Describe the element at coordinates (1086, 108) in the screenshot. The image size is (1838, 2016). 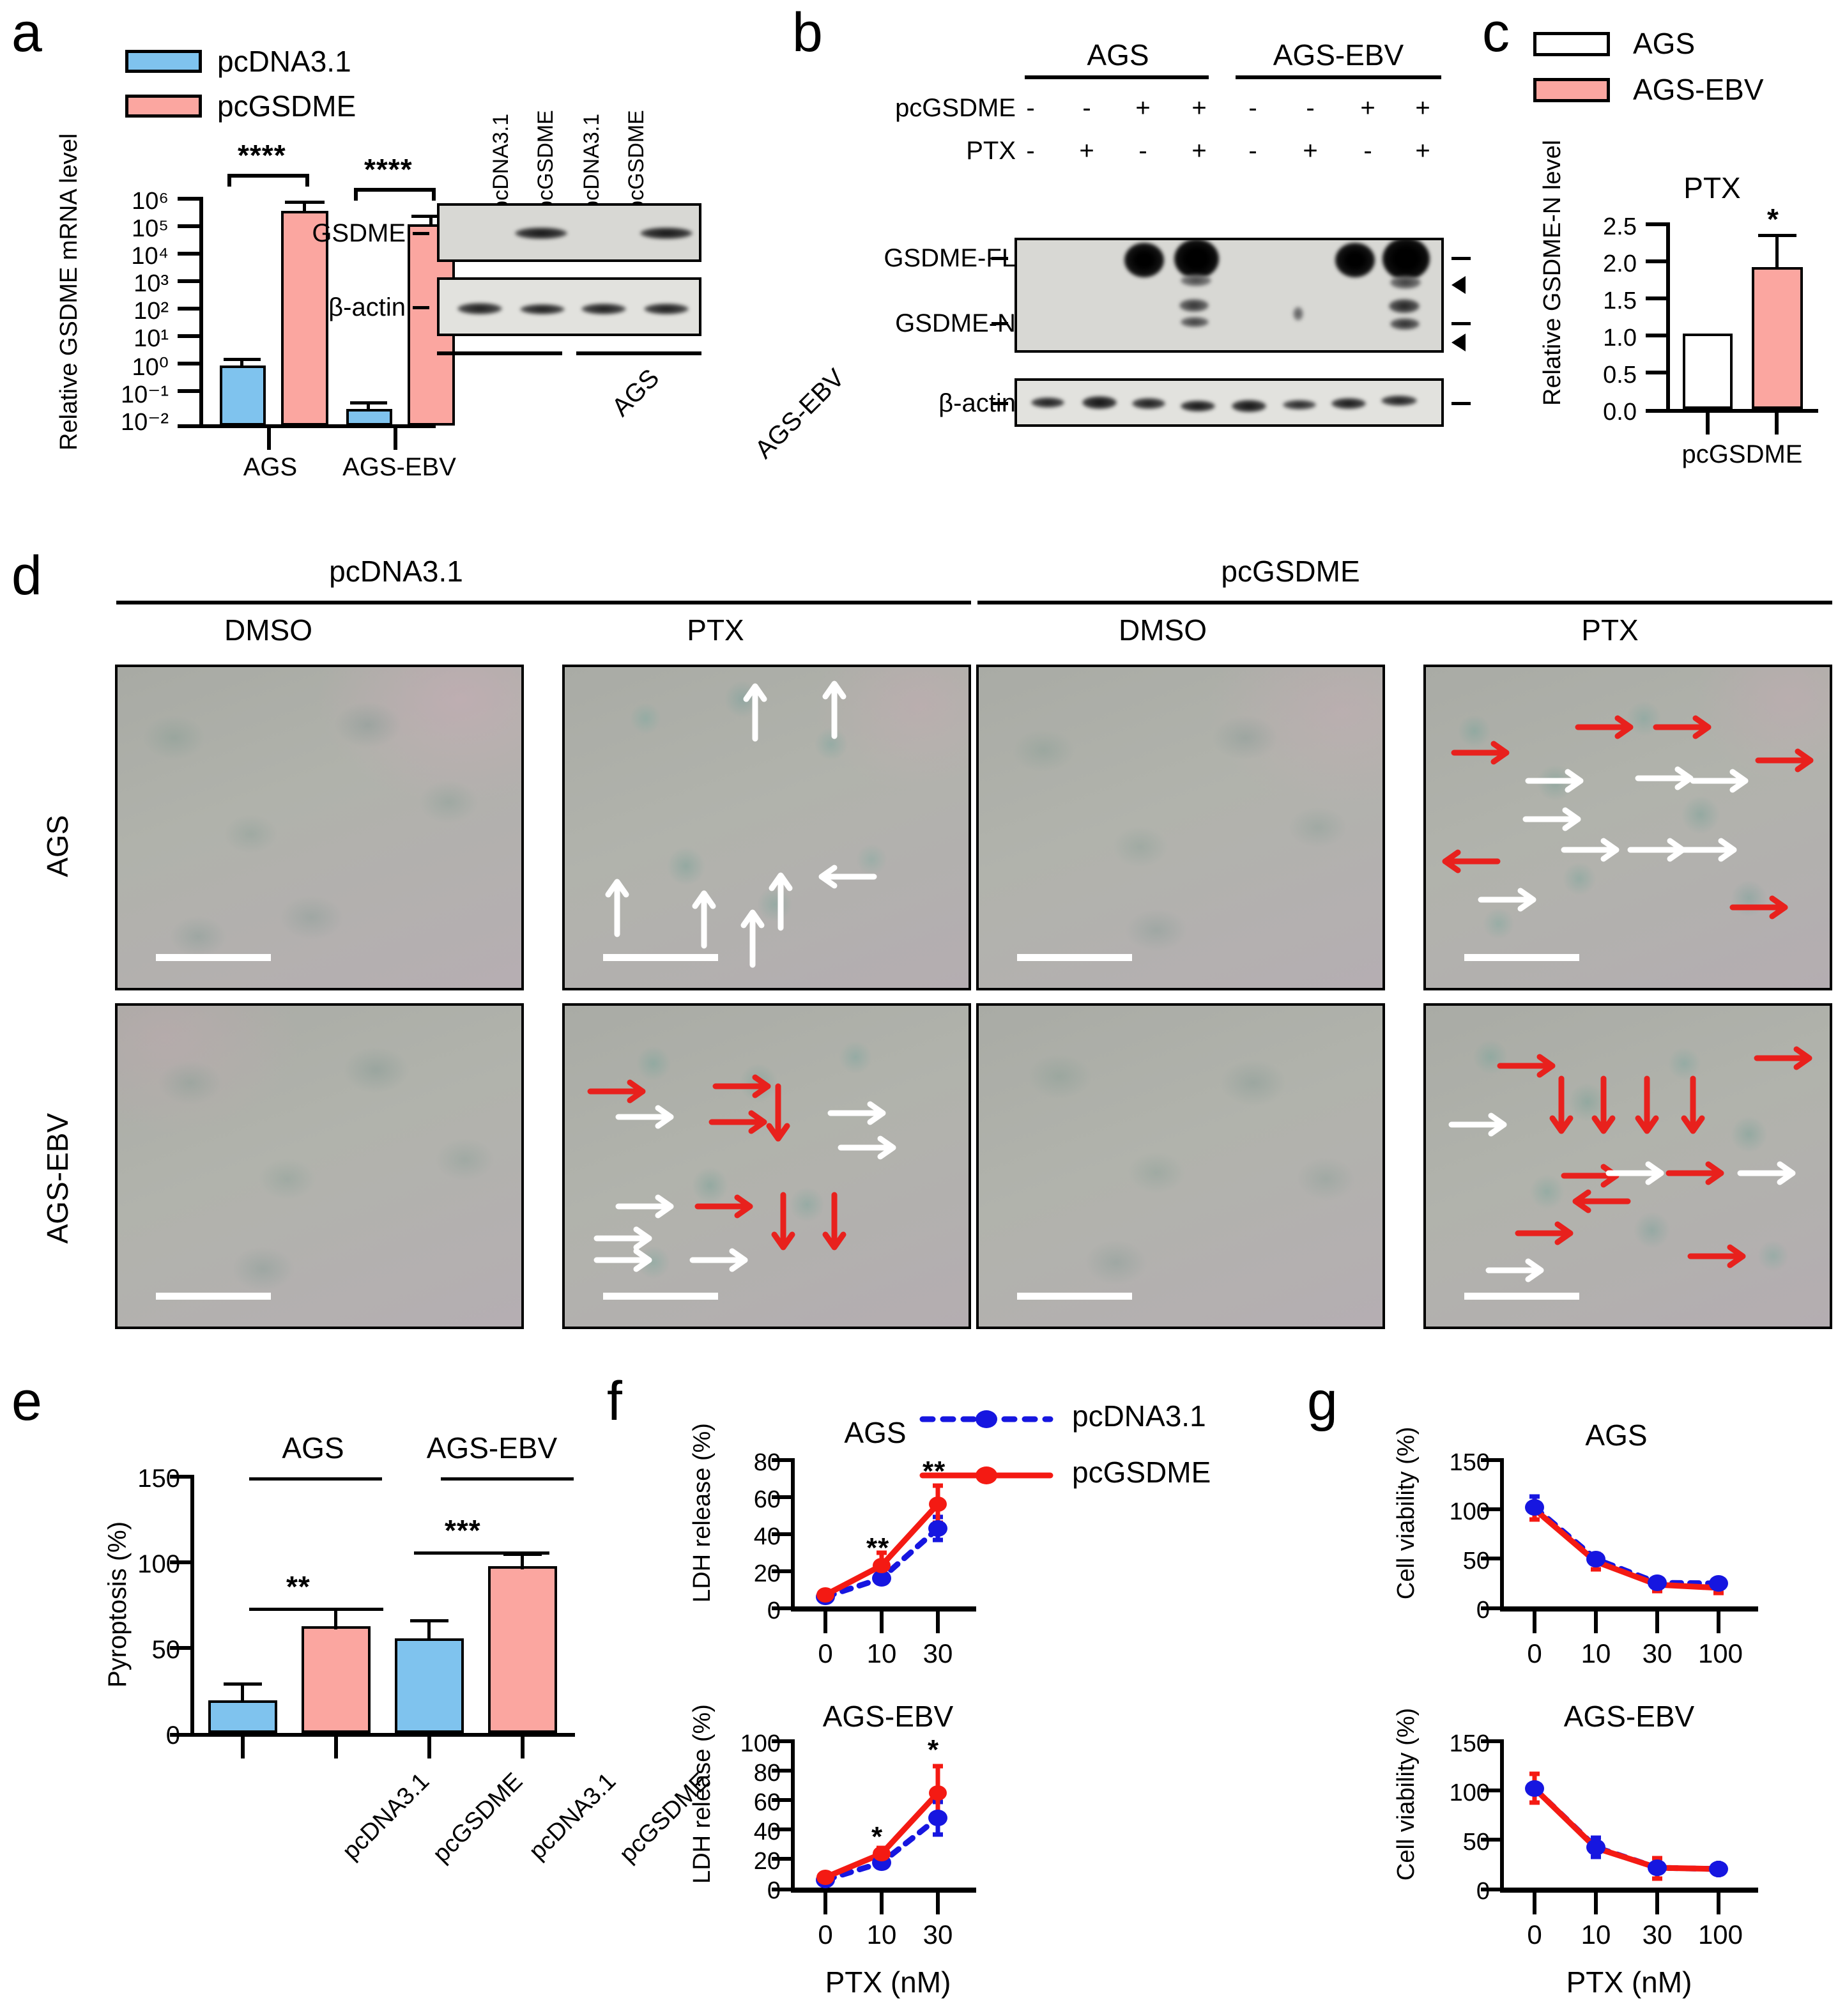
I see `pcgsdme-lane-2: -` at that location.